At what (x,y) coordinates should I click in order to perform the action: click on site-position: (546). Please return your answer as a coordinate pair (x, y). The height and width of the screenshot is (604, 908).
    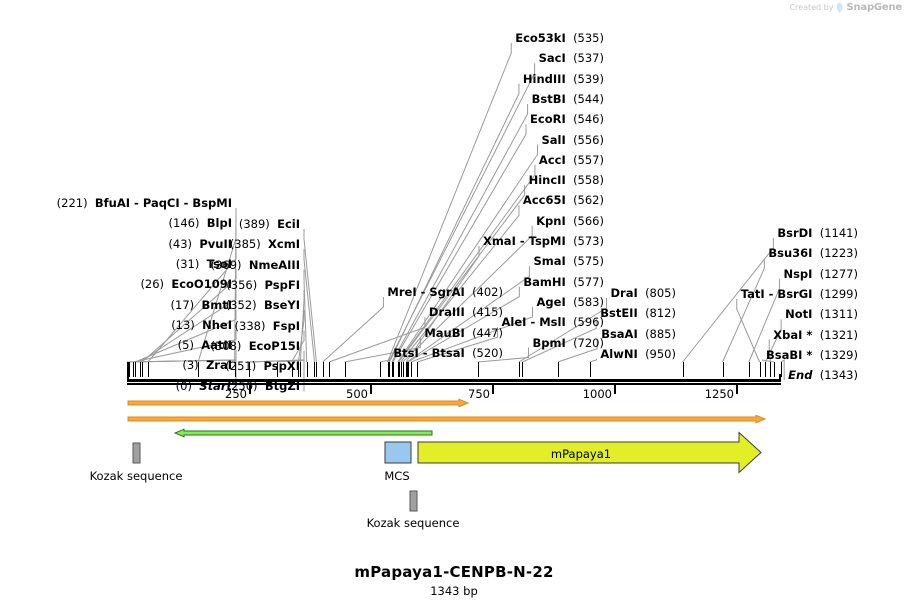
    Looking at the image, I should click on (588, 119).